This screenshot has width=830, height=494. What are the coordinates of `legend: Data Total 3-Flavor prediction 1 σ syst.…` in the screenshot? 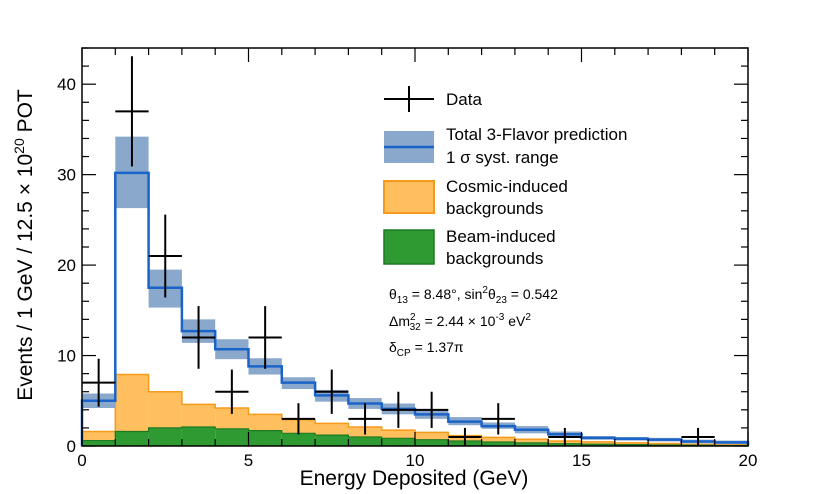 It's located at (505, 177).